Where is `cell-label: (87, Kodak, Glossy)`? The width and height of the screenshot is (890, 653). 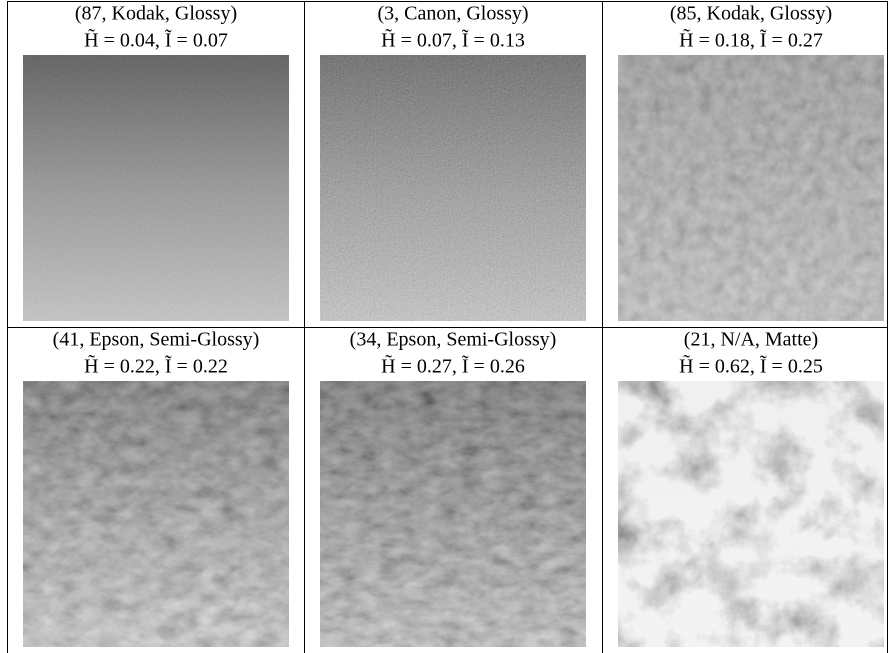
cell-label: (87, Kodak, Glossy) is located at coordinates (156, 14).